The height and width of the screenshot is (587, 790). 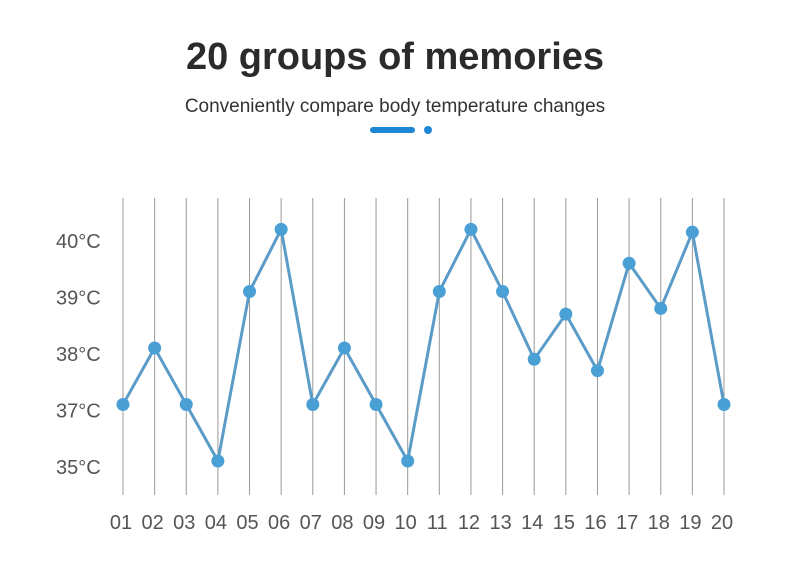 I want to click on x-tick-label: 07, so click(x=311, y=523).